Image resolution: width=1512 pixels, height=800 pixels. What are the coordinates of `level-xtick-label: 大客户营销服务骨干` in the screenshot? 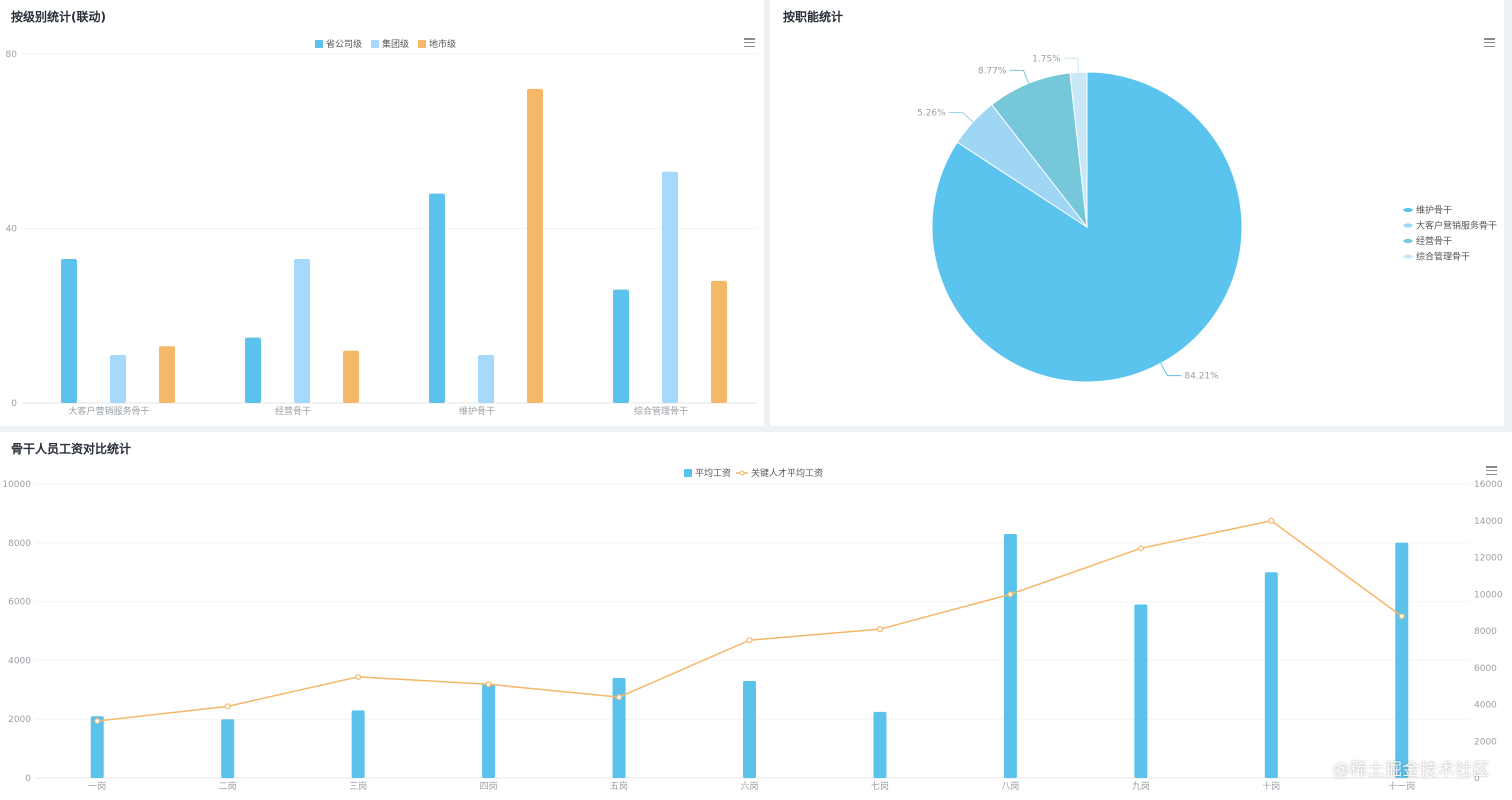 It's located at (108, 411).